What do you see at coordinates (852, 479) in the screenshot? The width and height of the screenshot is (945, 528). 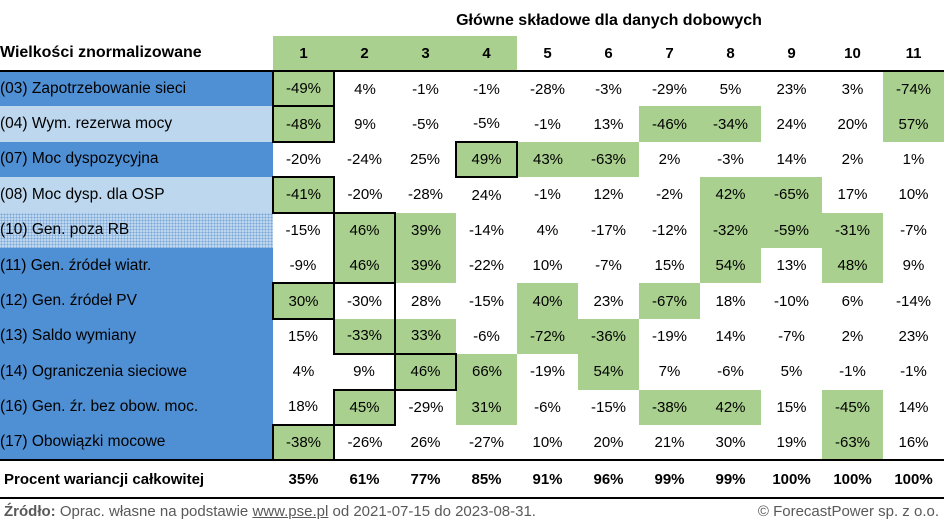 I see `variance-value: 100%` at bounding box center [852, 479].